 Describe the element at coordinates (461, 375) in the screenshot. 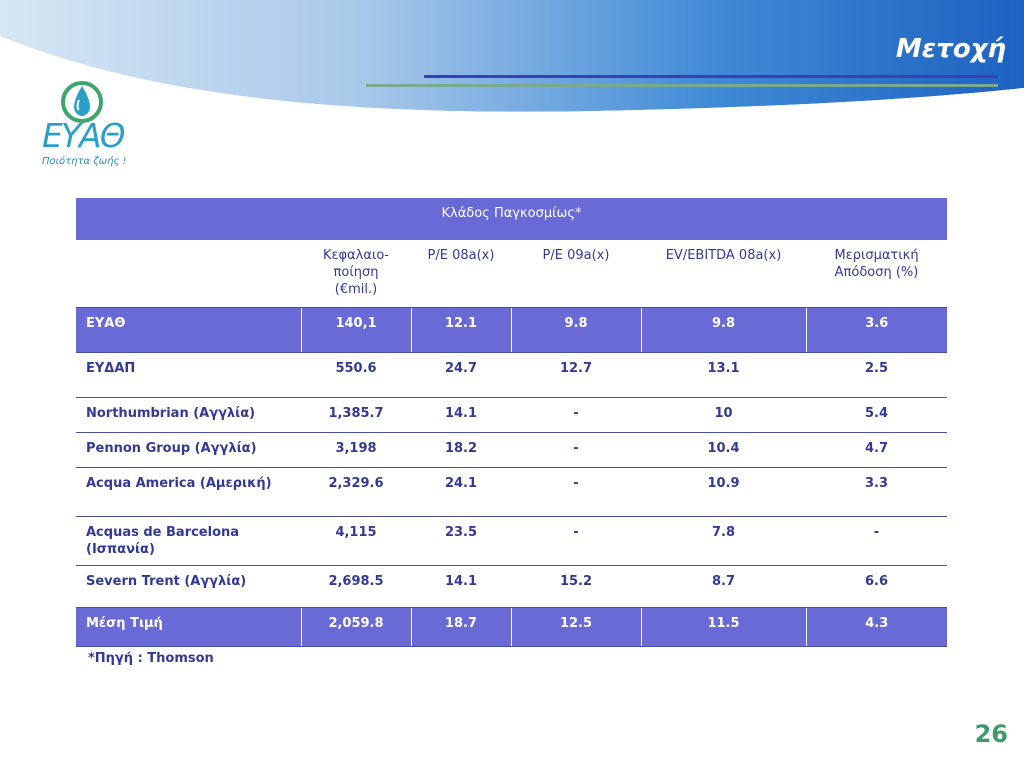

I see `row-pe-08: 24.7` at that location.